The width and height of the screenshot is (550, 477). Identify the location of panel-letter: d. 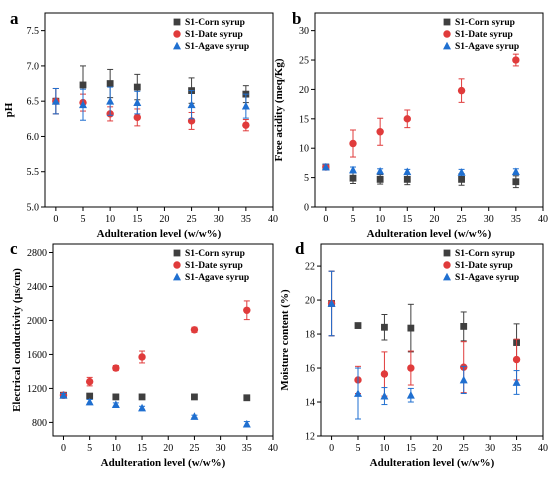
(300, 248).